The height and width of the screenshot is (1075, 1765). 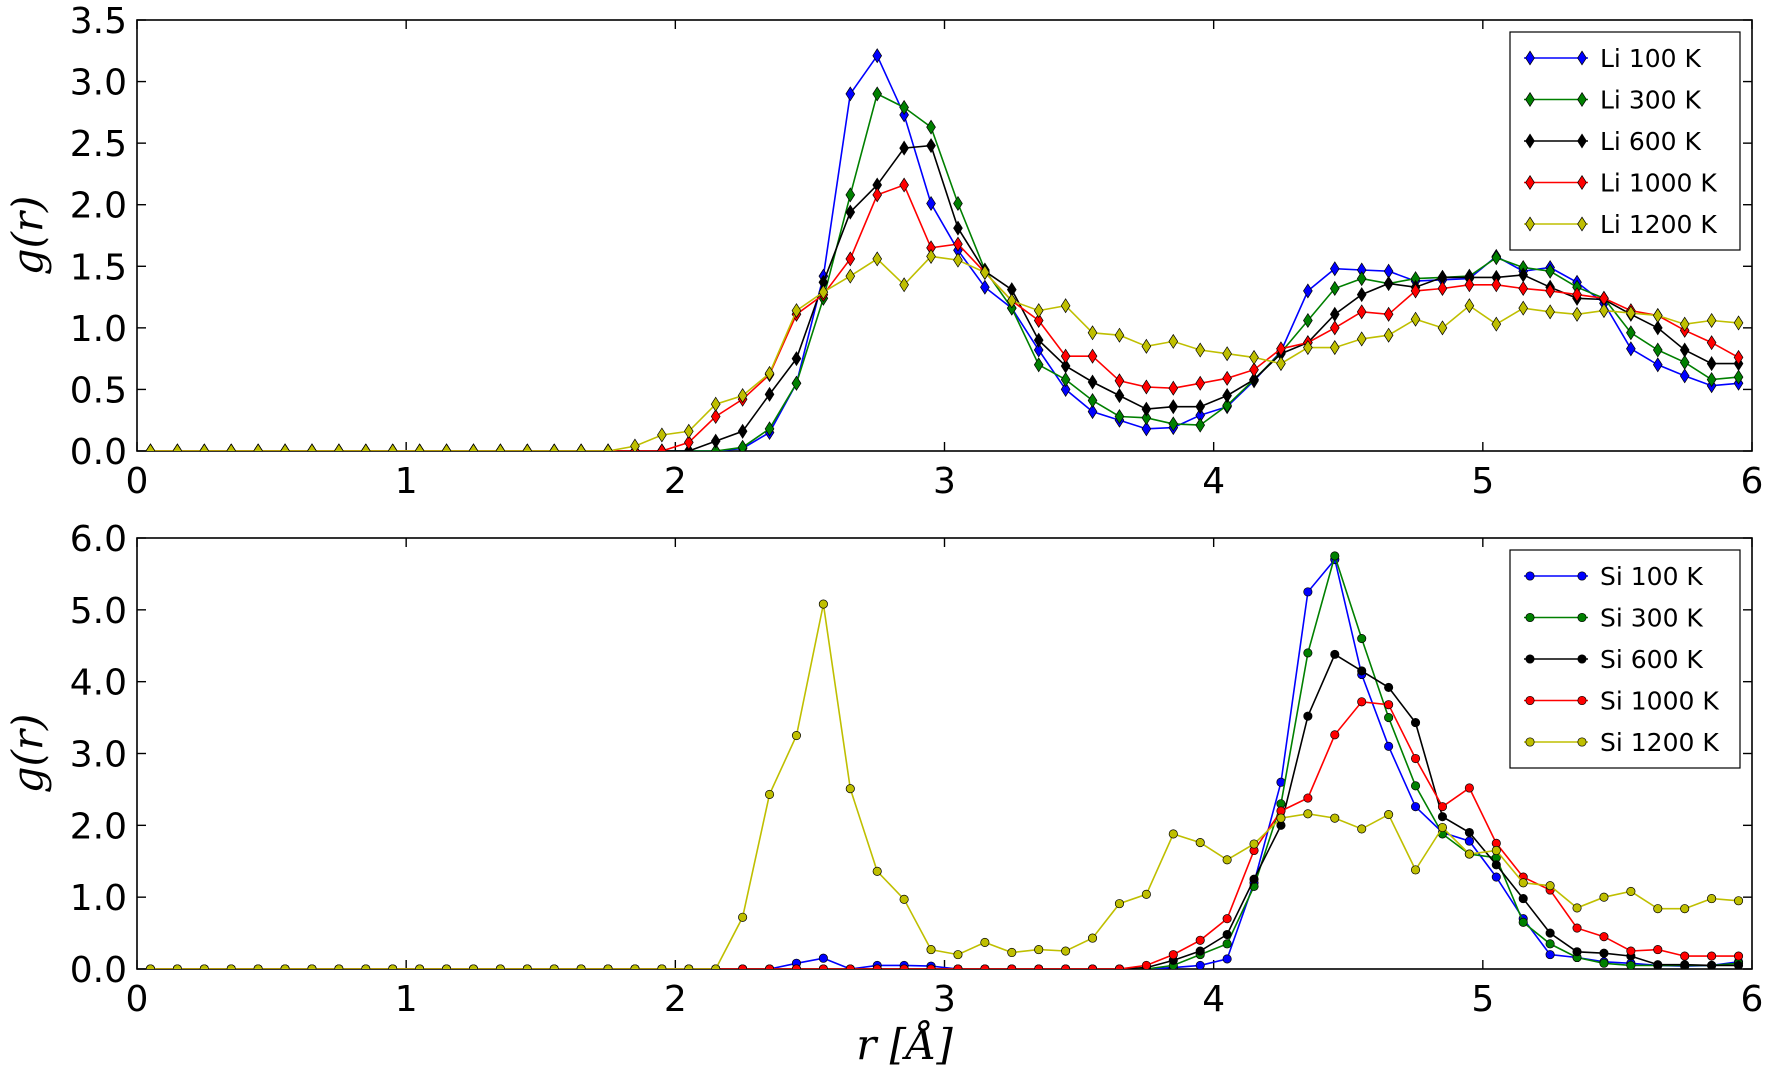 What do you see at coordinates (98, 267) in the screenshot?
I see `y-tick-label: 1.5` at bounding box center [98, 267].